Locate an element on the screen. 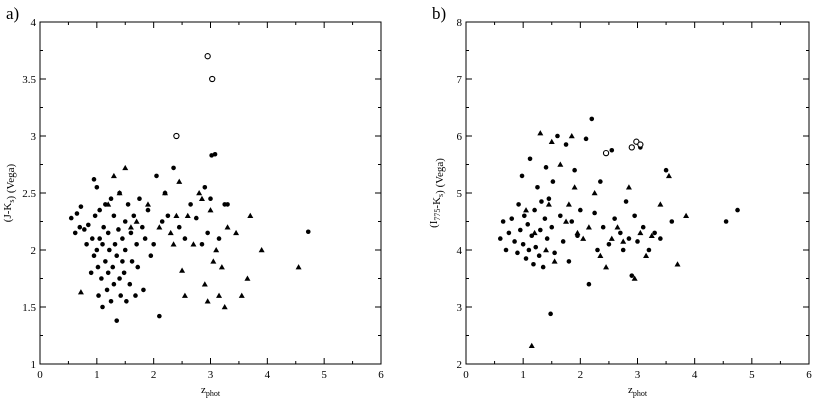 The height and width of the screenshot is (406, 830). x-tick-label: 3 is located at coordinates (211, 375).